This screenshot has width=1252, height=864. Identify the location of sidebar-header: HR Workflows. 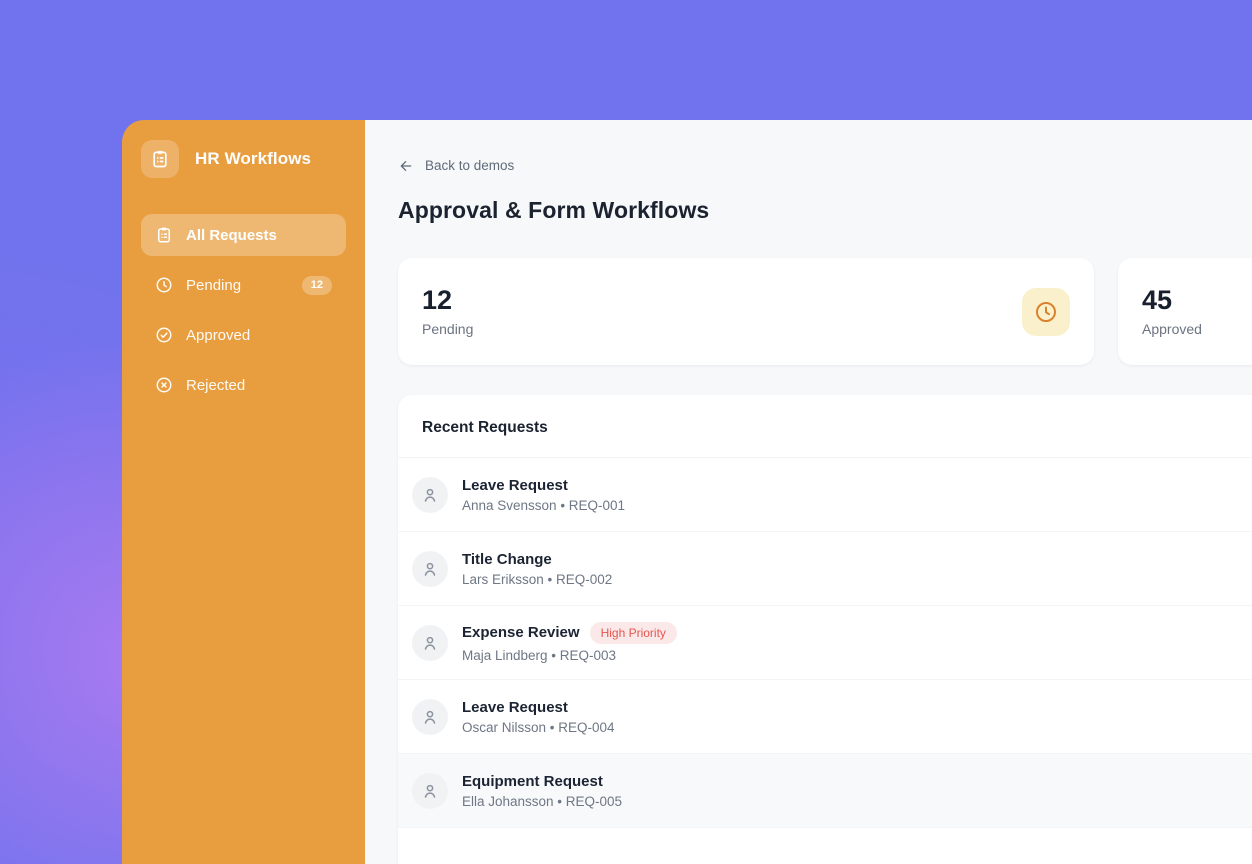
(243, 159).